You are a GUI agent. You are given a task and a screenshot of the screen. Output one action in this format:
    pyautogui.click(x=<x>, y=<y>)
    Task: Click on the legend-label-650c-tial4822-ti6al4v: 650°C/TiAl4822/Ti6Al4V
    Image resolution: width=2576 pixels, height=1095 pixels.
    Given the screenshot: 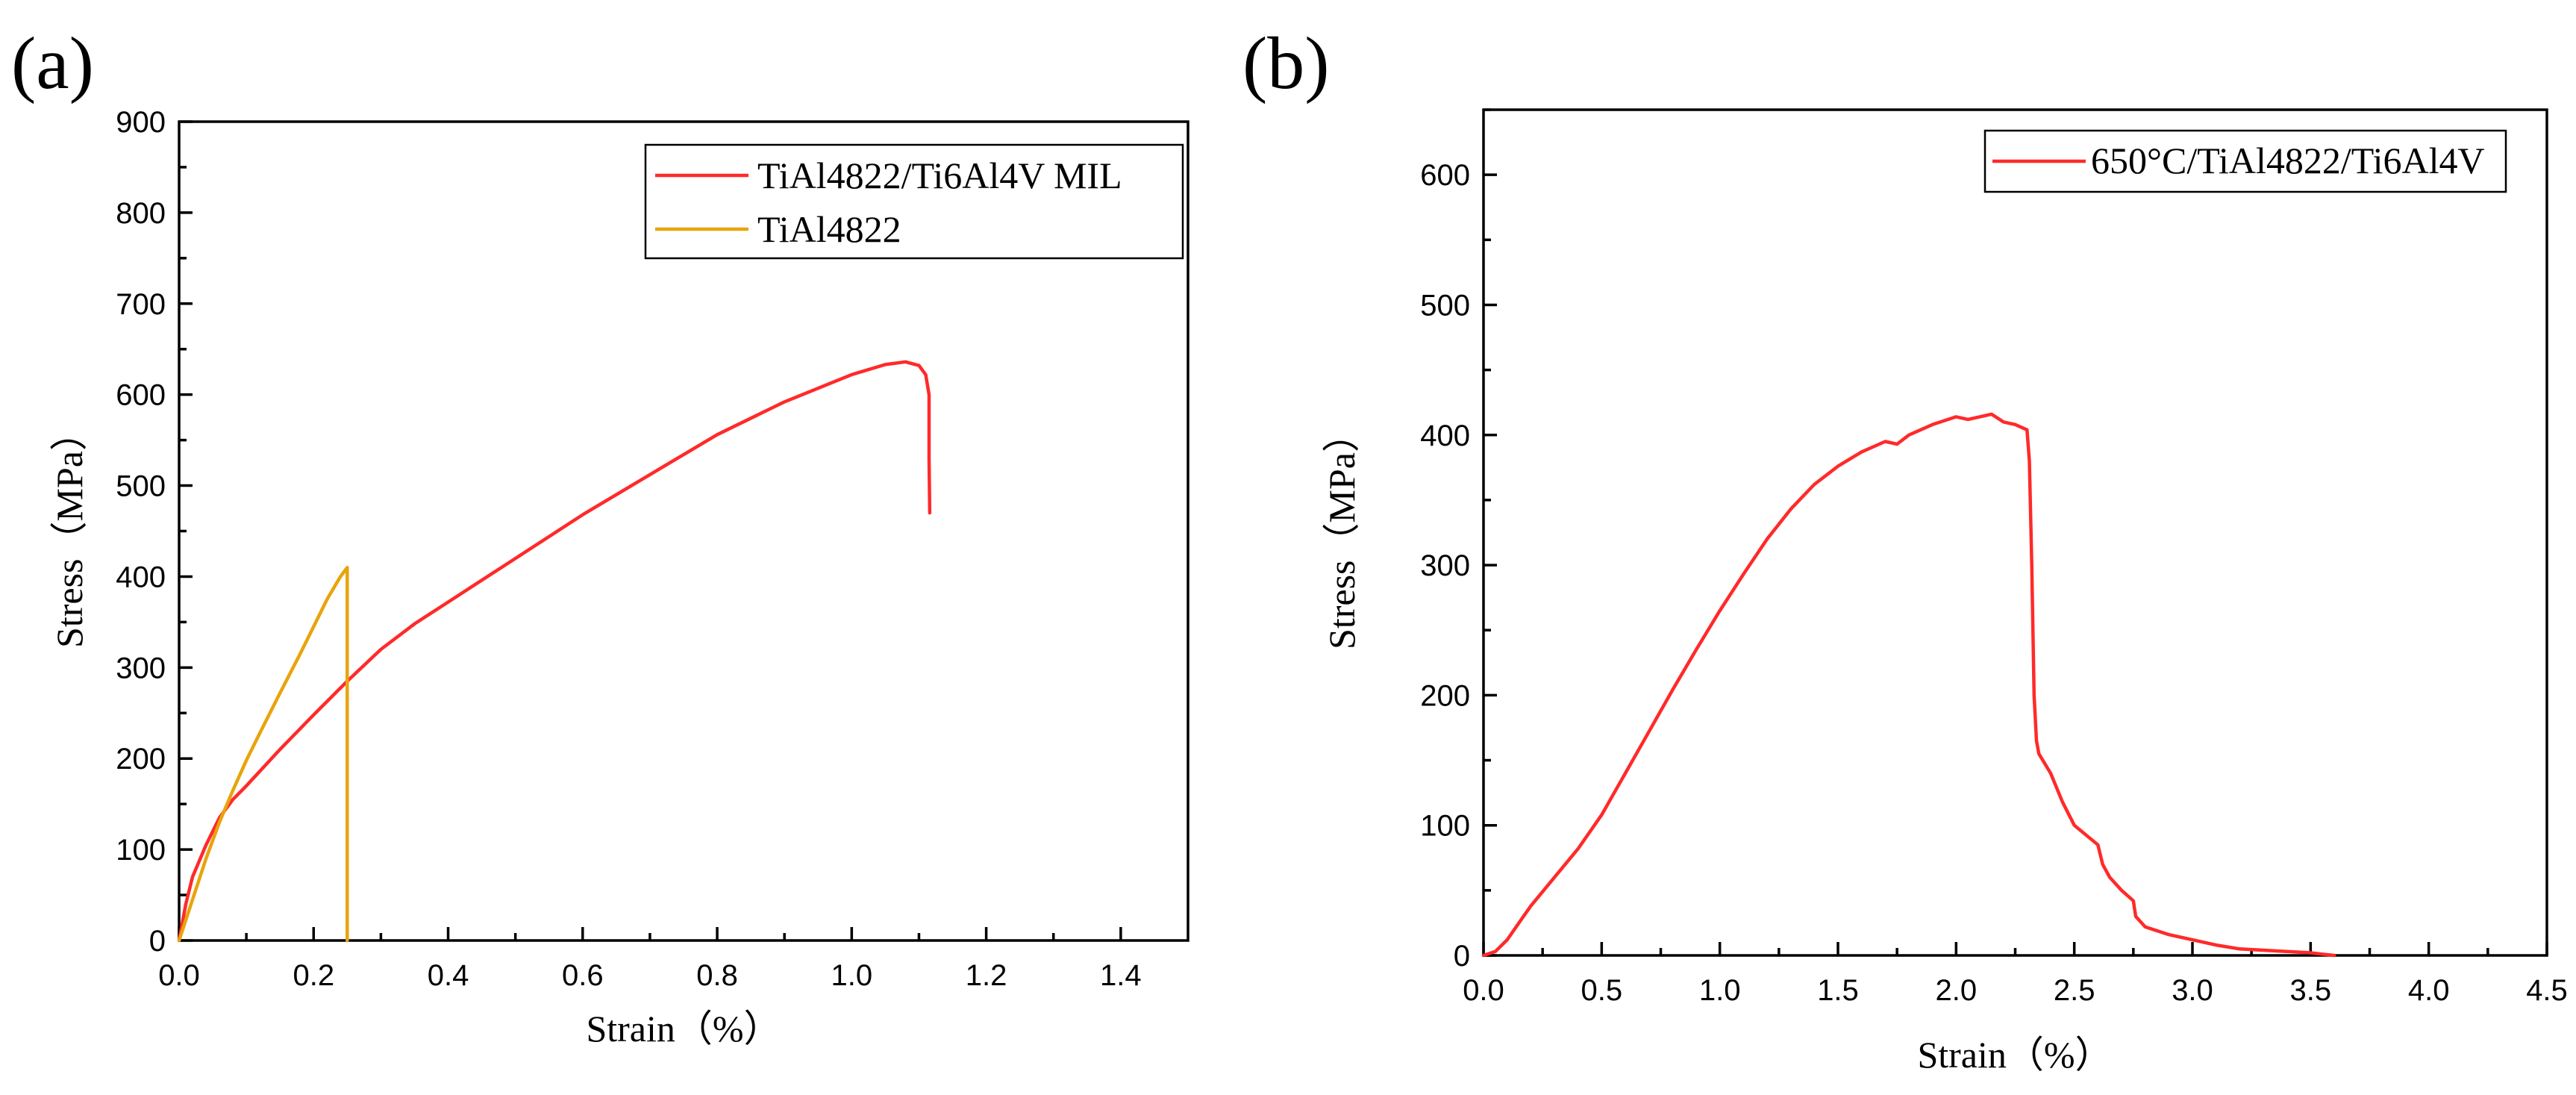 What is the action you would take?
    pyautogui.click(x=2288, y=160)
    